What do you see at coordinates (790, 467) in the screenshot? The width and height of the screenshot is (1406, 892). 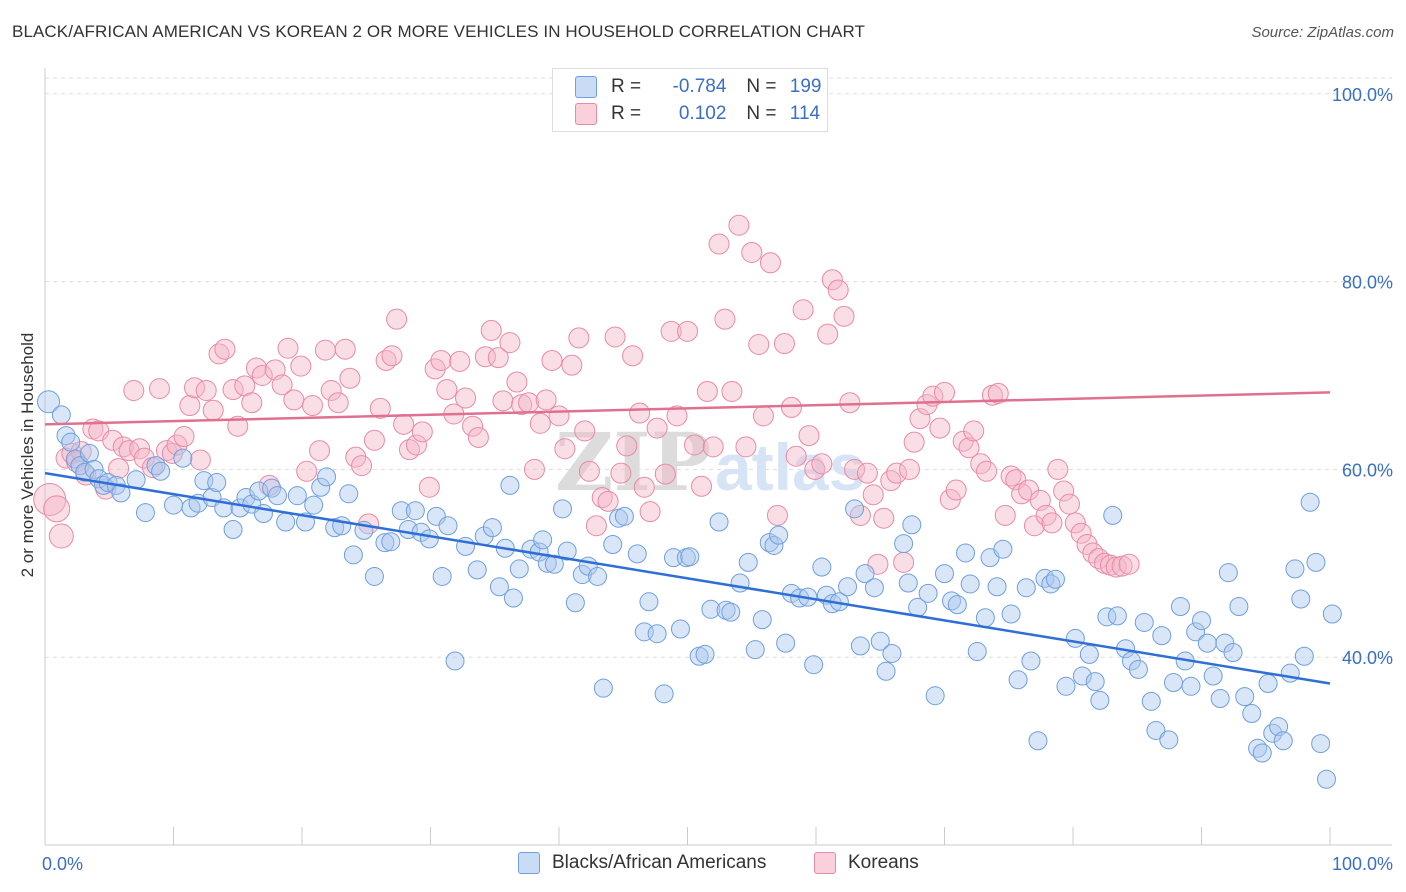 I see `watermark-atlas: atlas` at bounding box center [790, 467].